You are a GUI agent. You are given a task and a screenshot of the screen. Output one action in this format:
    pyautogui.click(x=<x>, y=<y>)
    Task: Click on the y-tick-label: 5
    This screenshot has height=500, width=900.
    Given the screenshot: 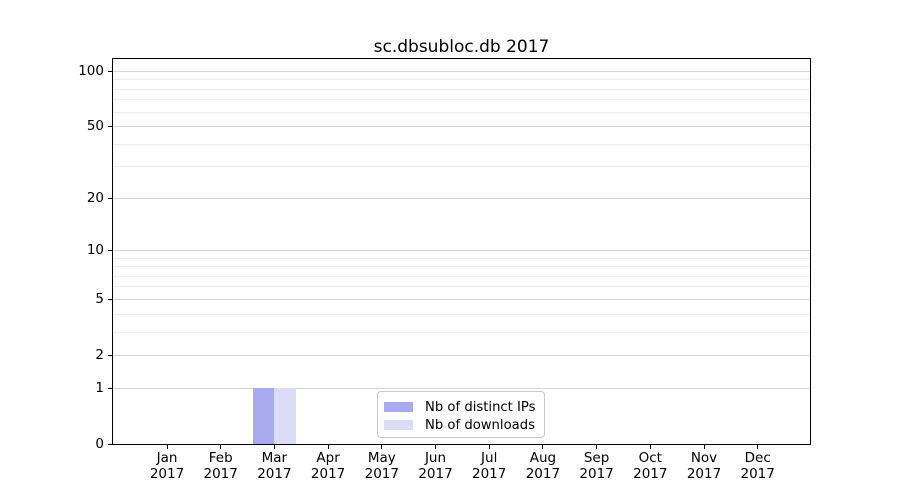 What is the action you would take?
    pyautogui.click(x=99, y=298)
    